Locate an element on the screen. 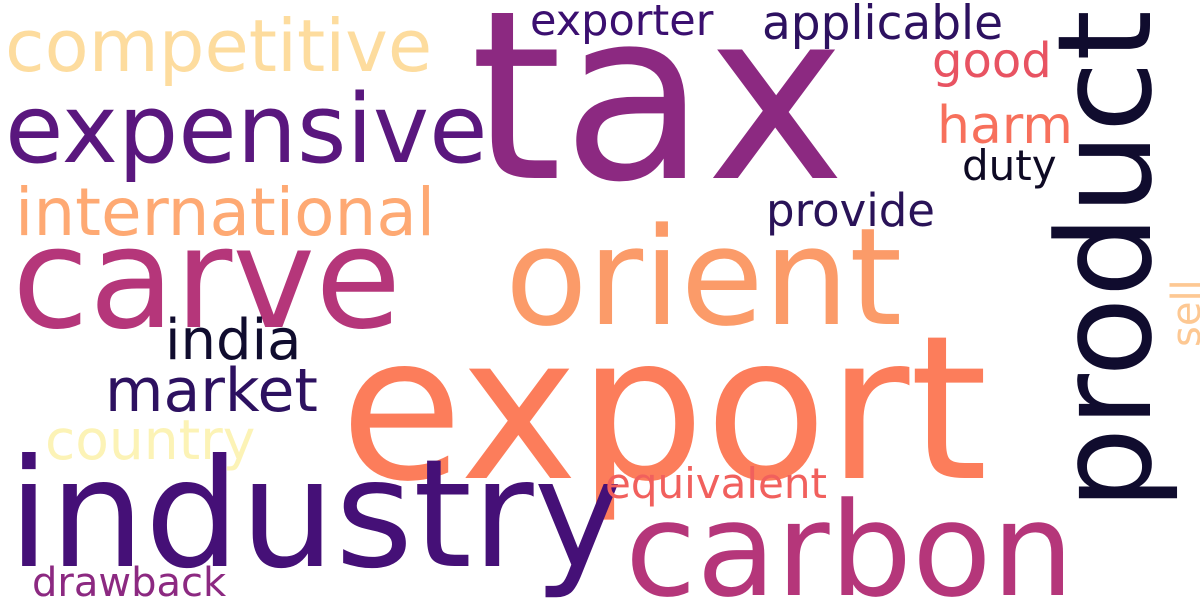 This screenshot has height=600, width=1200. word-exporter: exporter is located at coordinates (622, 23).